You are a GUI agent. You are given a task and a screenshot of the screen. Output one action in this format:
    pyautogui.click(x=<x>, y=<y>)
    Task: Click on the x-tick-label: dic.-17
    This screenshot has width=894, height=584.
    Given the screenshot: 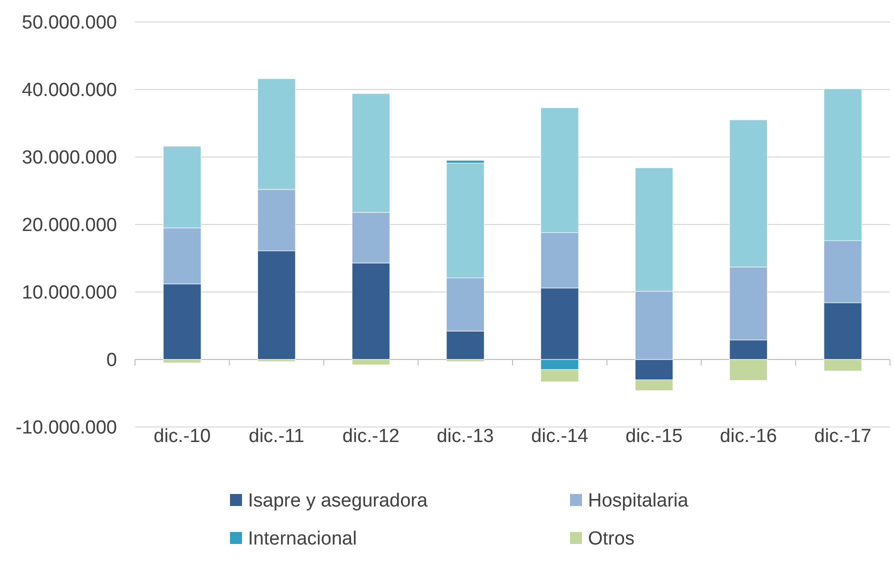 What is the action you would take?
    pyautogui.click(x=843, y=436)
    